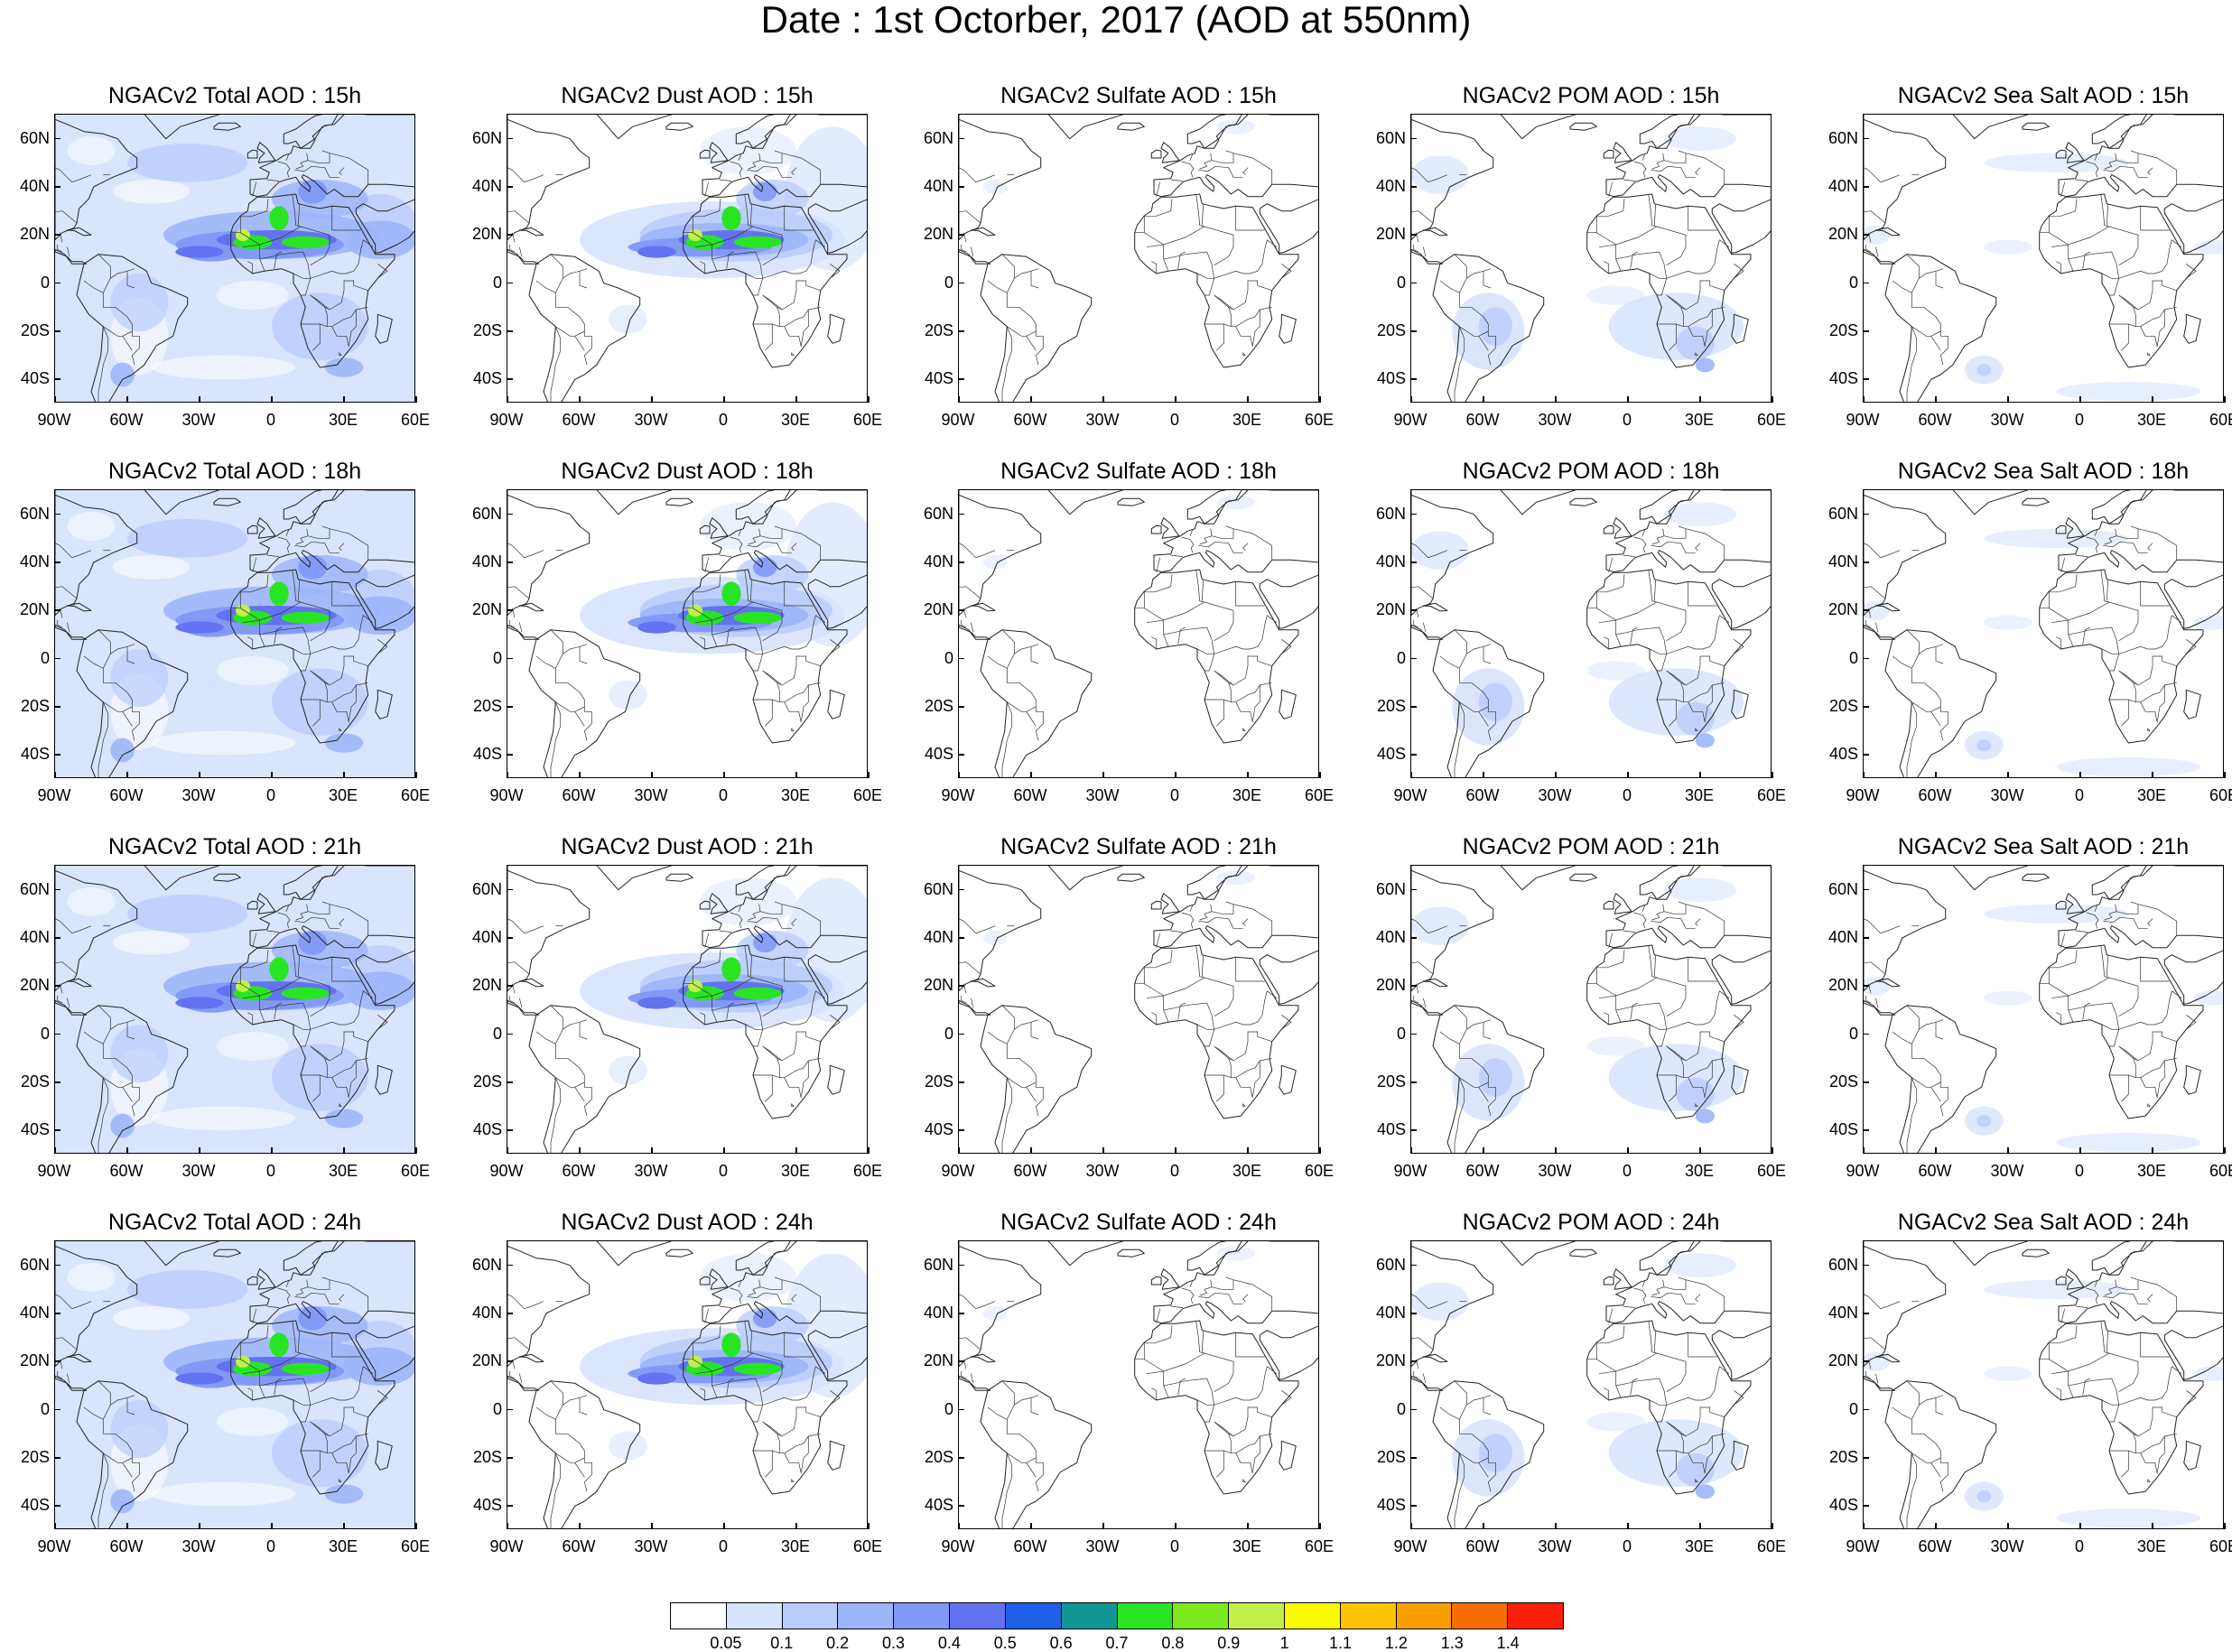  What do you see at coordinates (1482, 795) in the screenshot?
I see `longitude-label: 60W` at bounding box center [1482, 795].